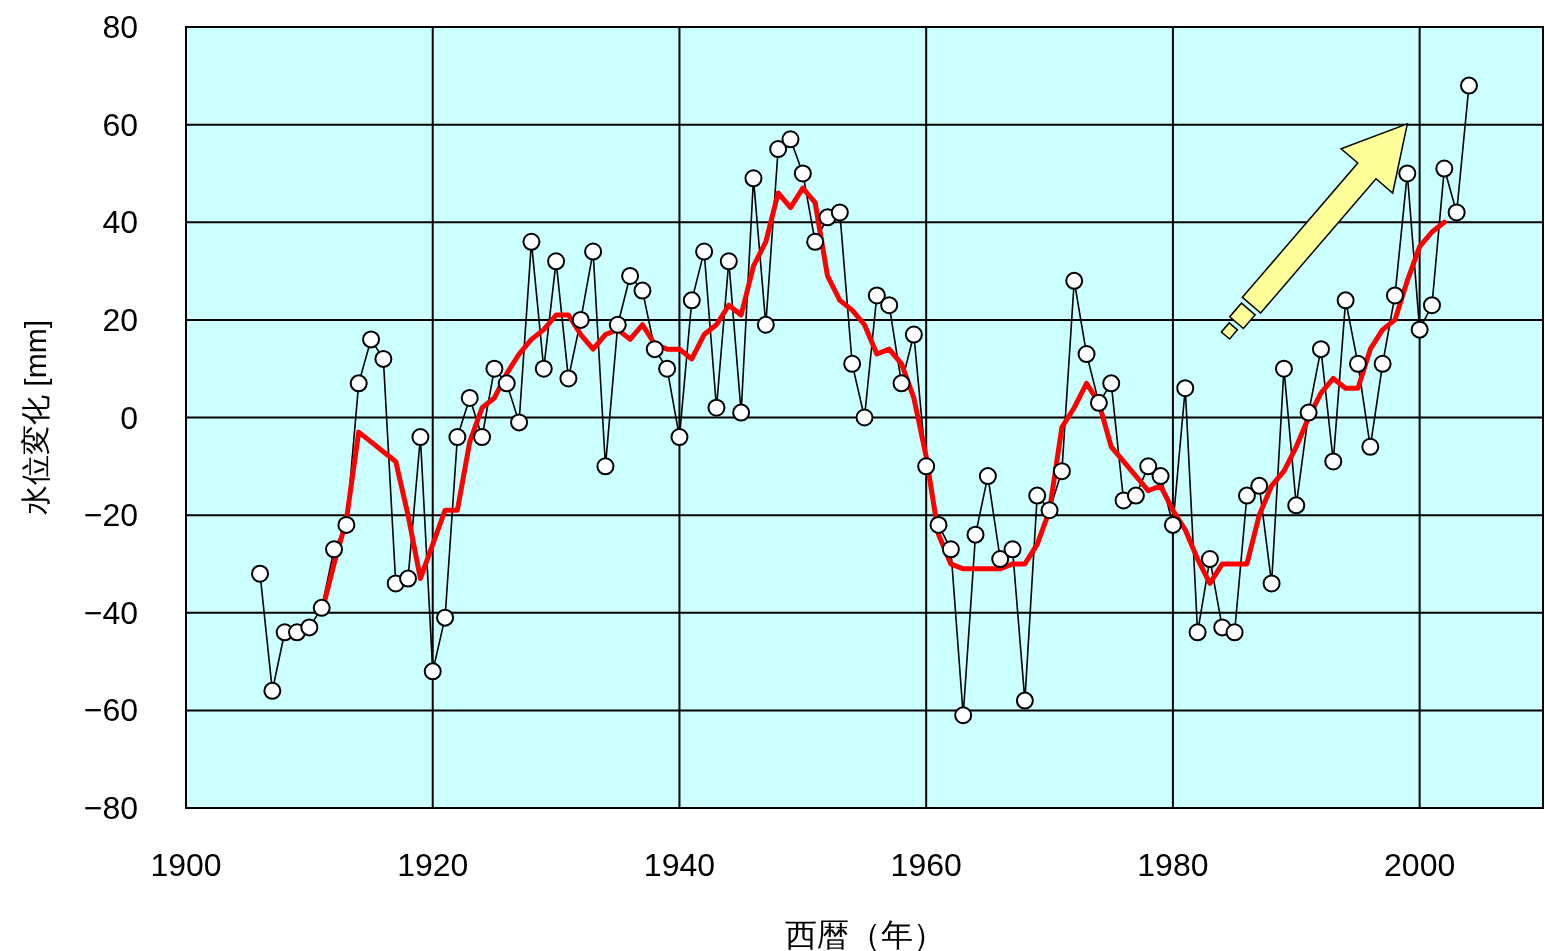 This screenshot has width=1545, height=951. I want to click on y-tick-label: −40, so click(110, 612).